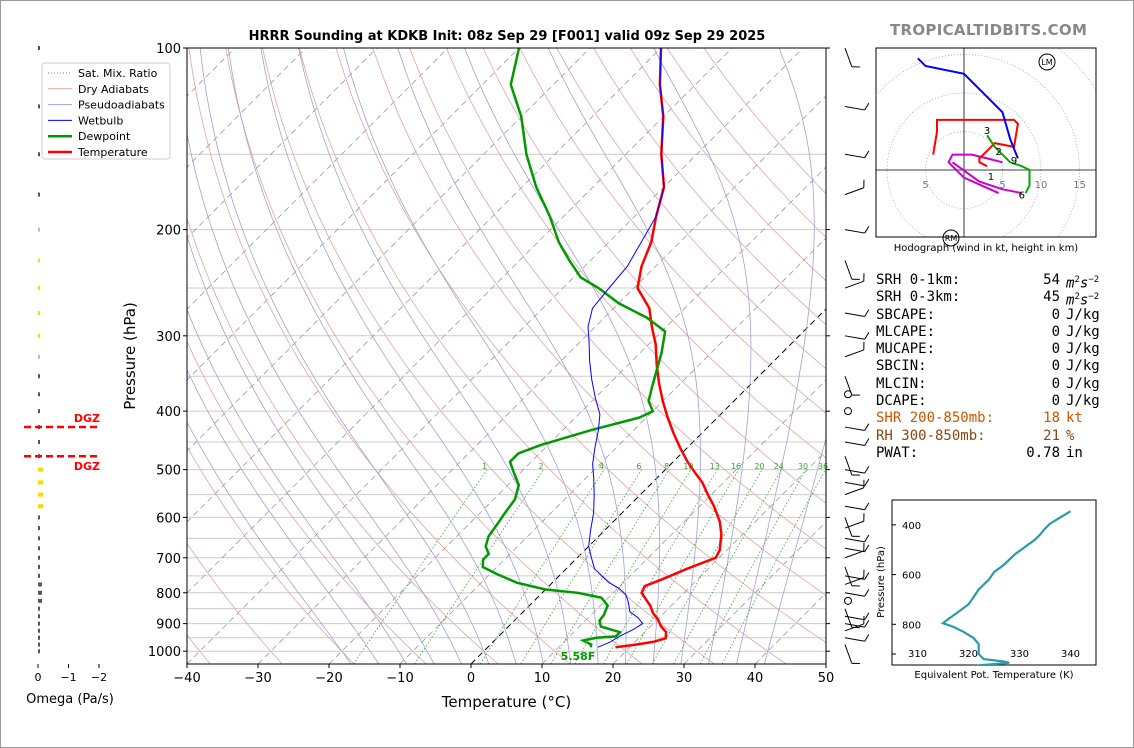 This screenshot has width=1134, height=748. Describe the element at coordinates (917, 654) in the screenshot. I see `theta-x-tick-label: 310` at that location.